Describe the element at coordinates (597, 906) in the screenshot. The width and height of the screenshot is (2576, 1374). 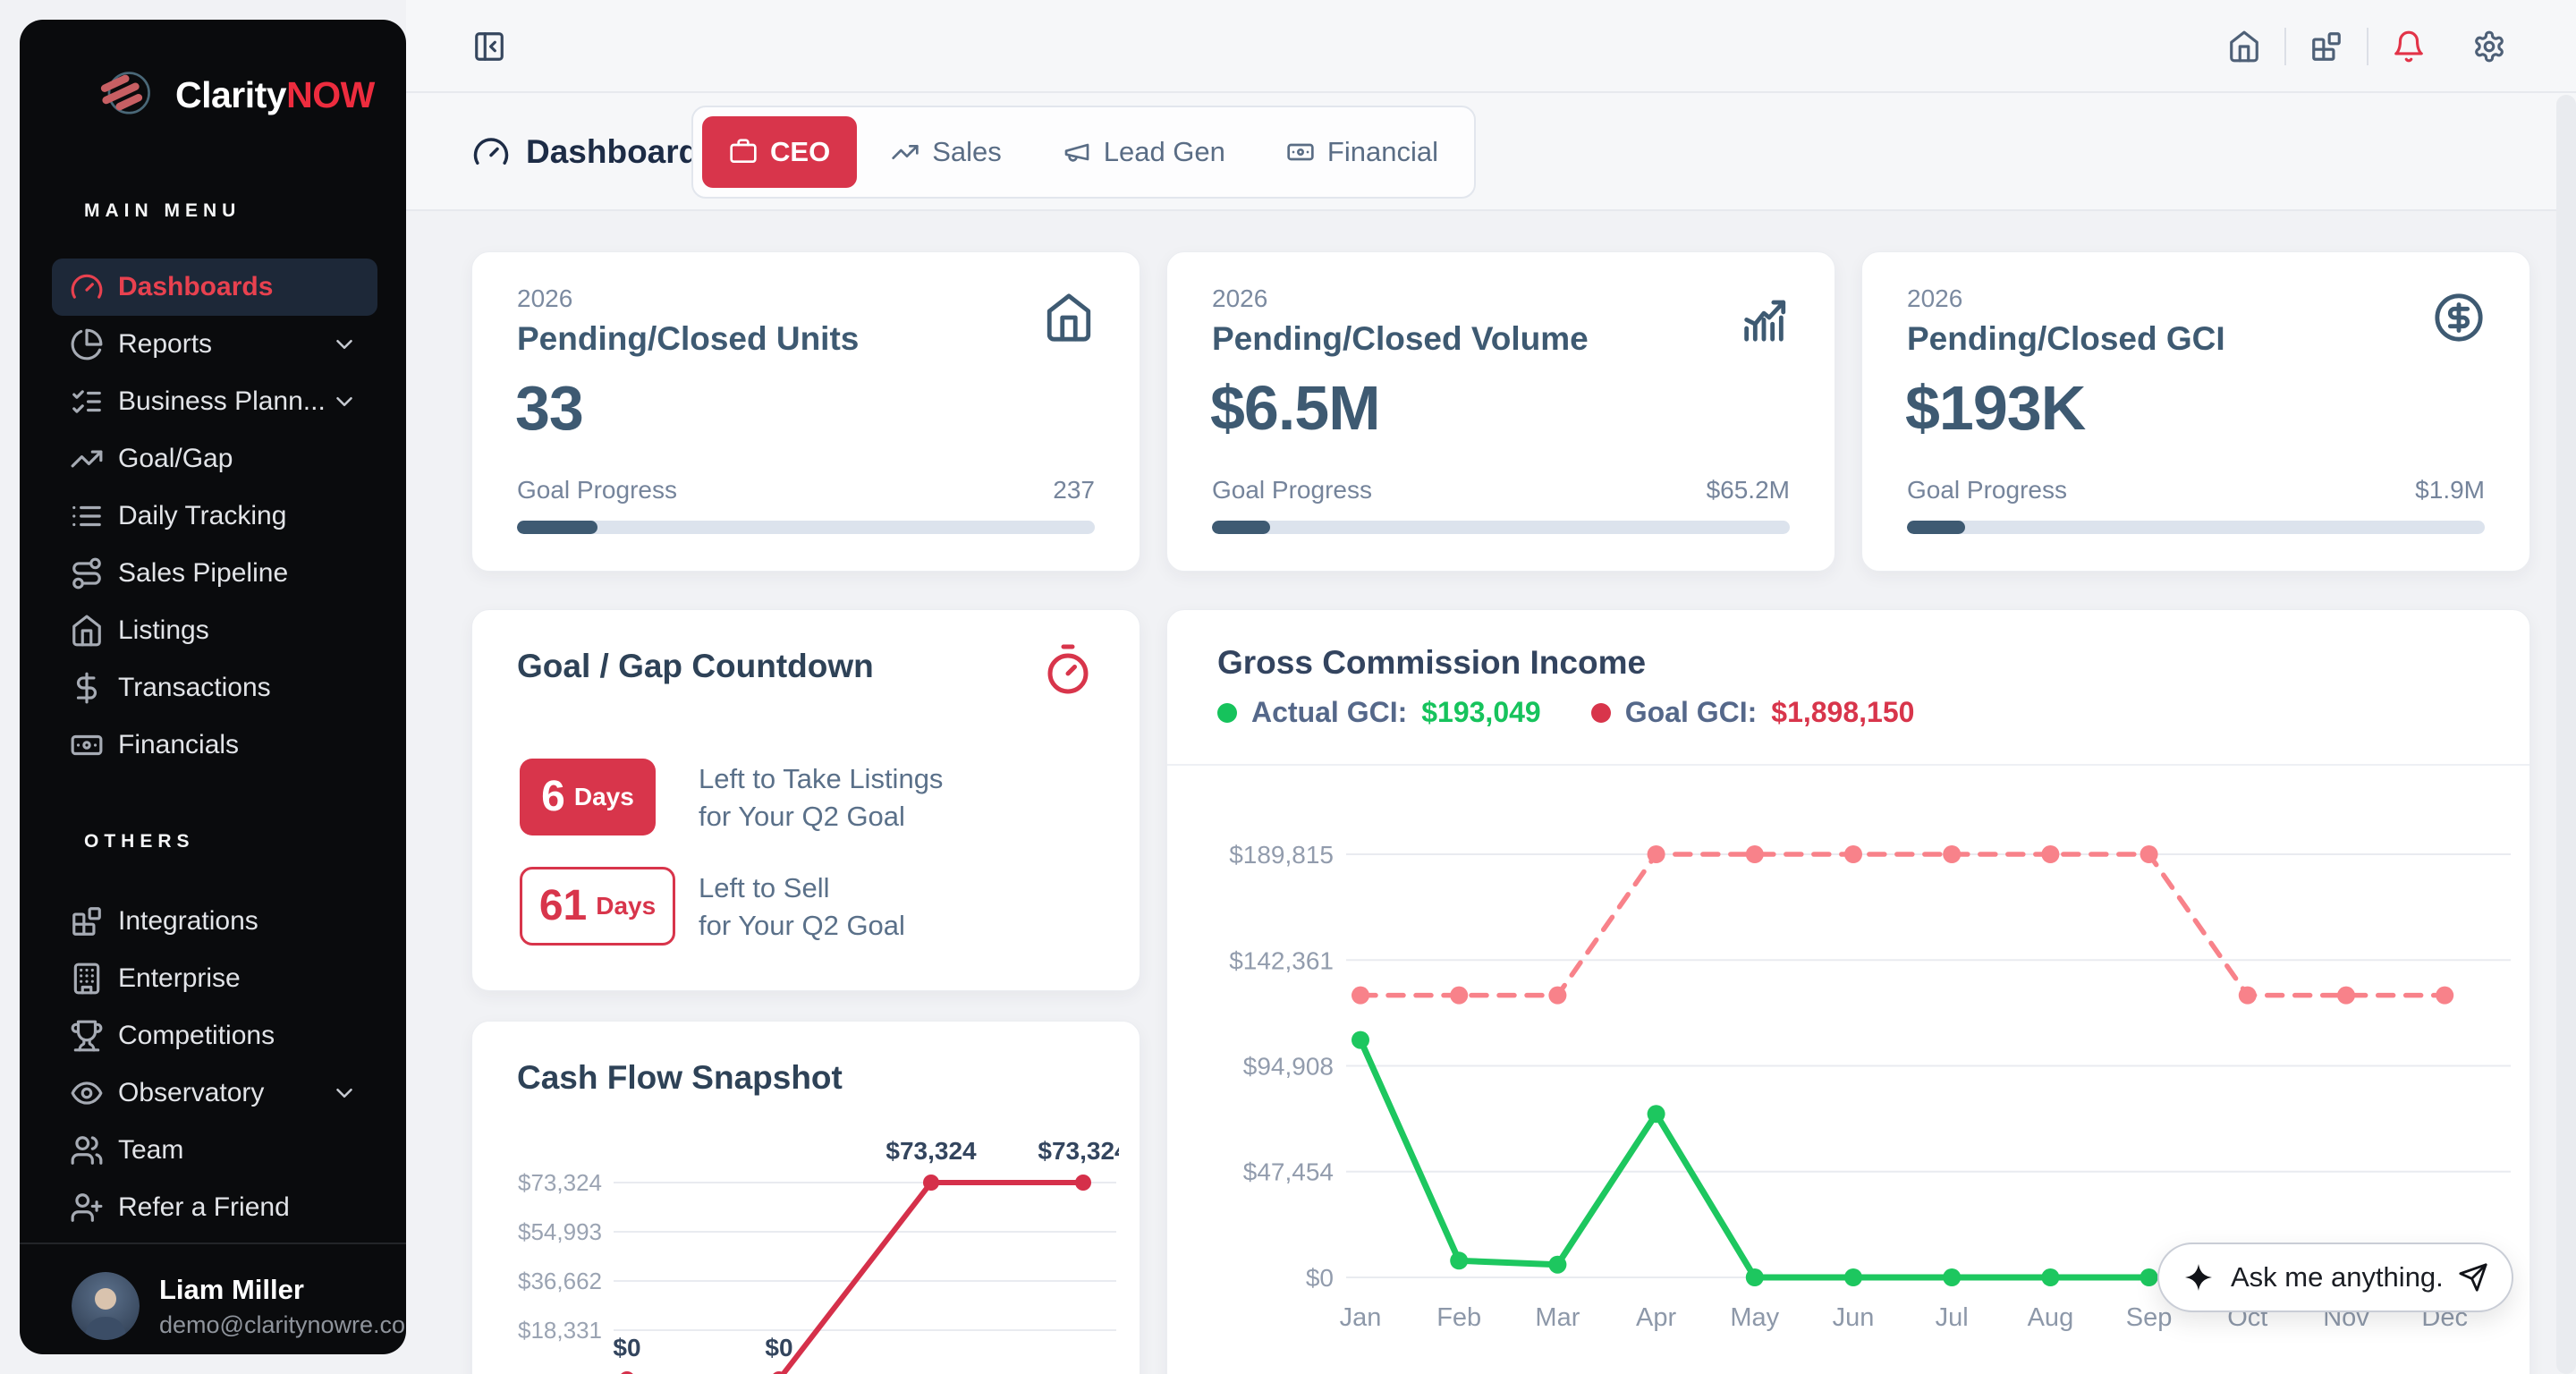
I see `days-left-sell-badge: 61 Days` at that location.